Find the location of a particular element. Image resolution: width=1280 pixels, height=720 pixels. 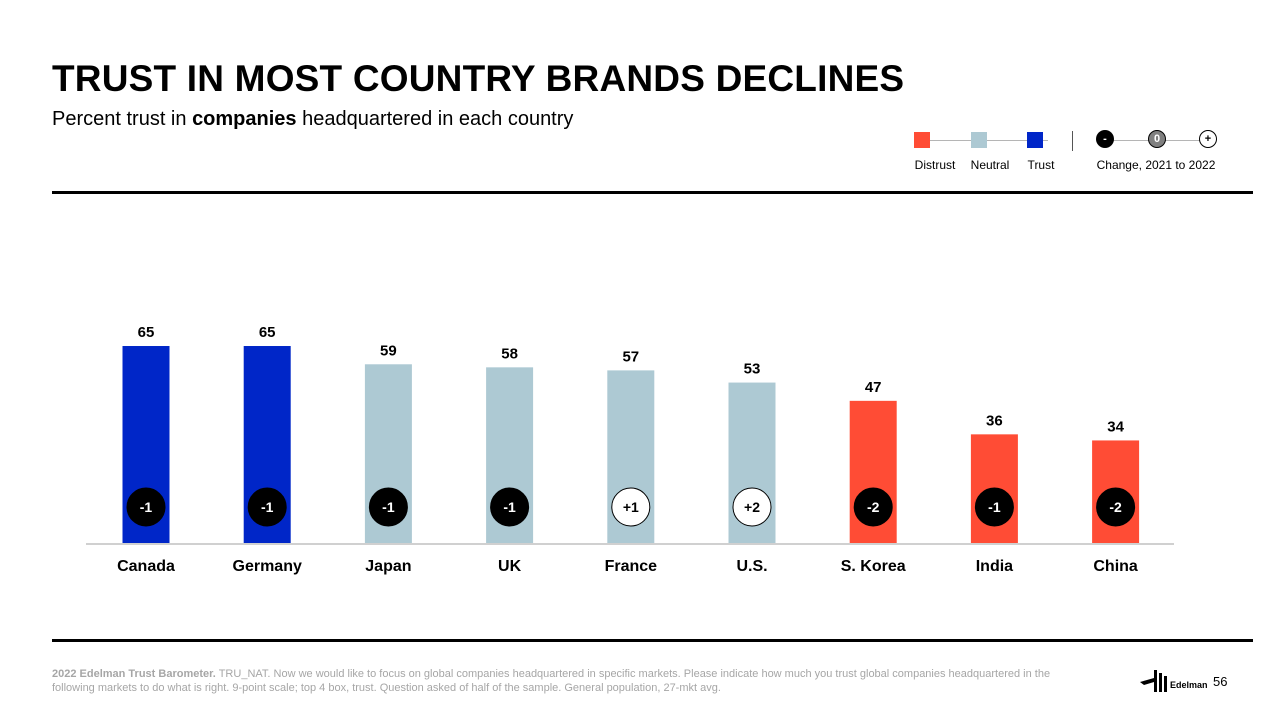

value-label: 36 is located at coordinates (994, 420).